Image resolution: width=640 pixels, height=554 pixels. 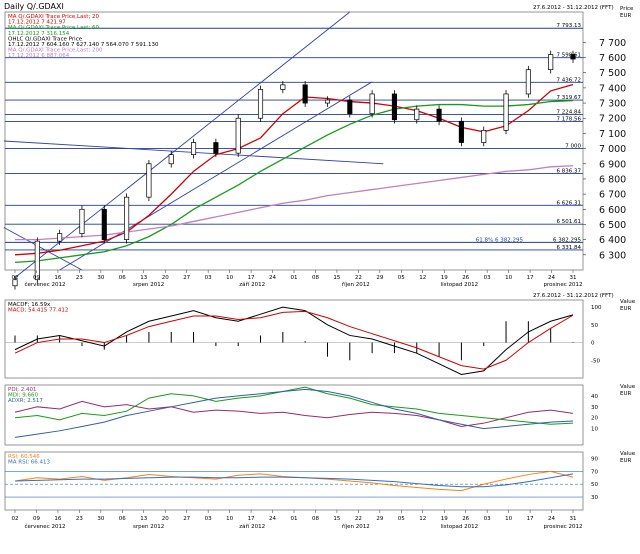 What do you see at coordinates (315, 519) in the screenshot?
I see `bottom-date-tick-label: 08` at bounding box center [315, 519].